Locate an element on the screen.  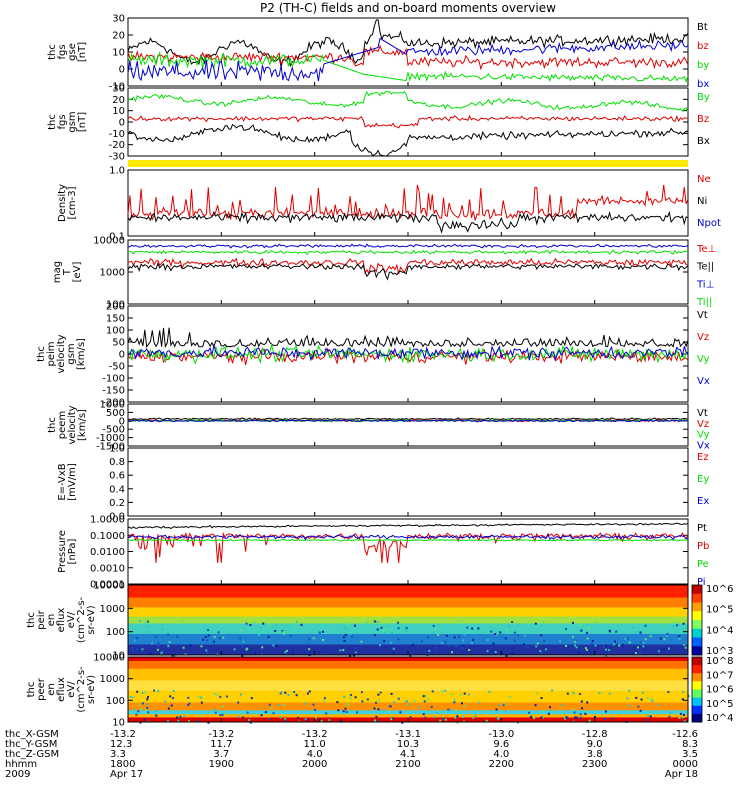
y-tick-label: 10 is located at coordinates (118, 723).